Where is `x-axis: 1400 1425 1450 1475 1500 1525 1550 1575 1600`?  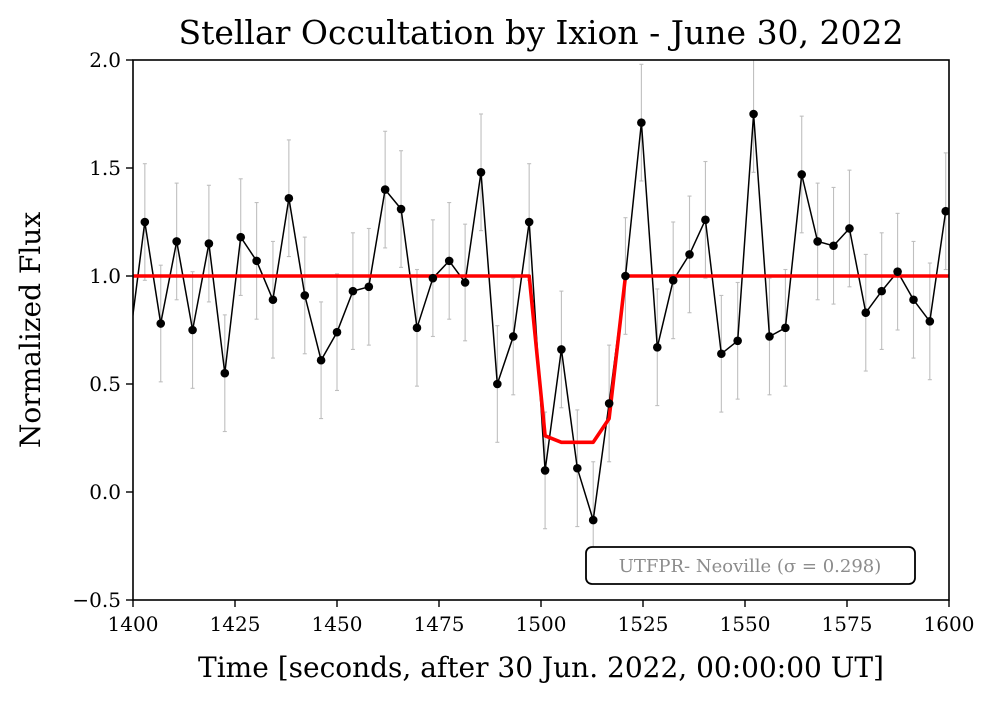
x-axis: 1400 1425 1450 1475 1500 1525 1550 1575 1600 is located at coordinates (541, 618).